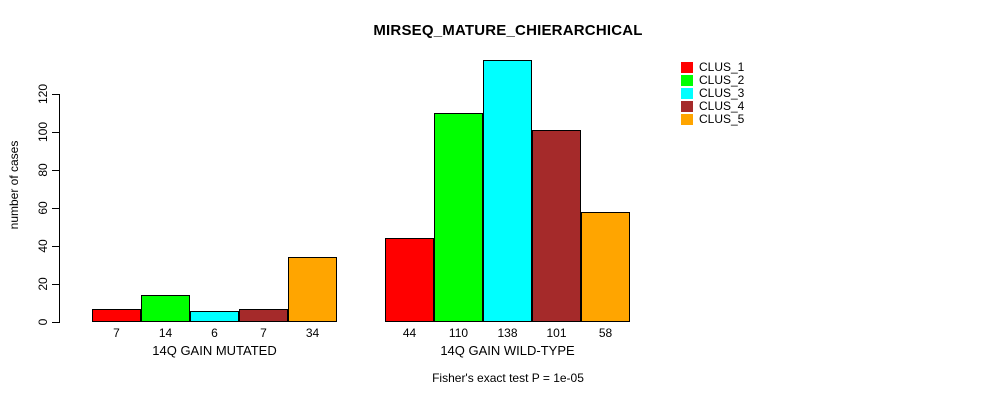 The image size is (990, 400). I want to click on clus_2-color-swatch, so click(687, 80).